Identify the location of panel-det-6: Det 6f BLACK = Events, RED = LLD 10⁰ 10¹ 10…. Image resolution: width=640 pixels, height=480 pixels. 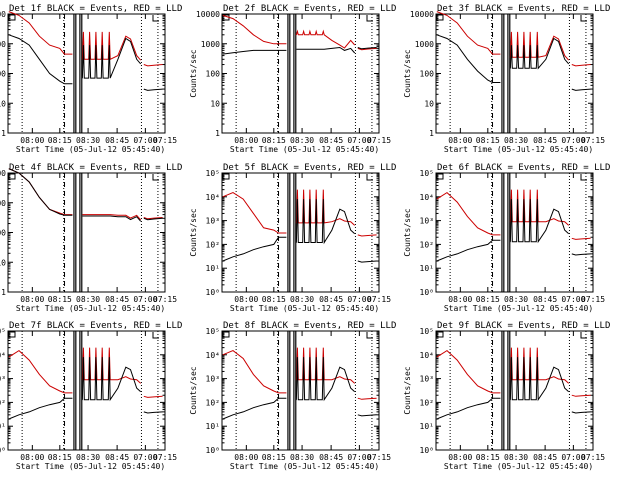
(506, 238).